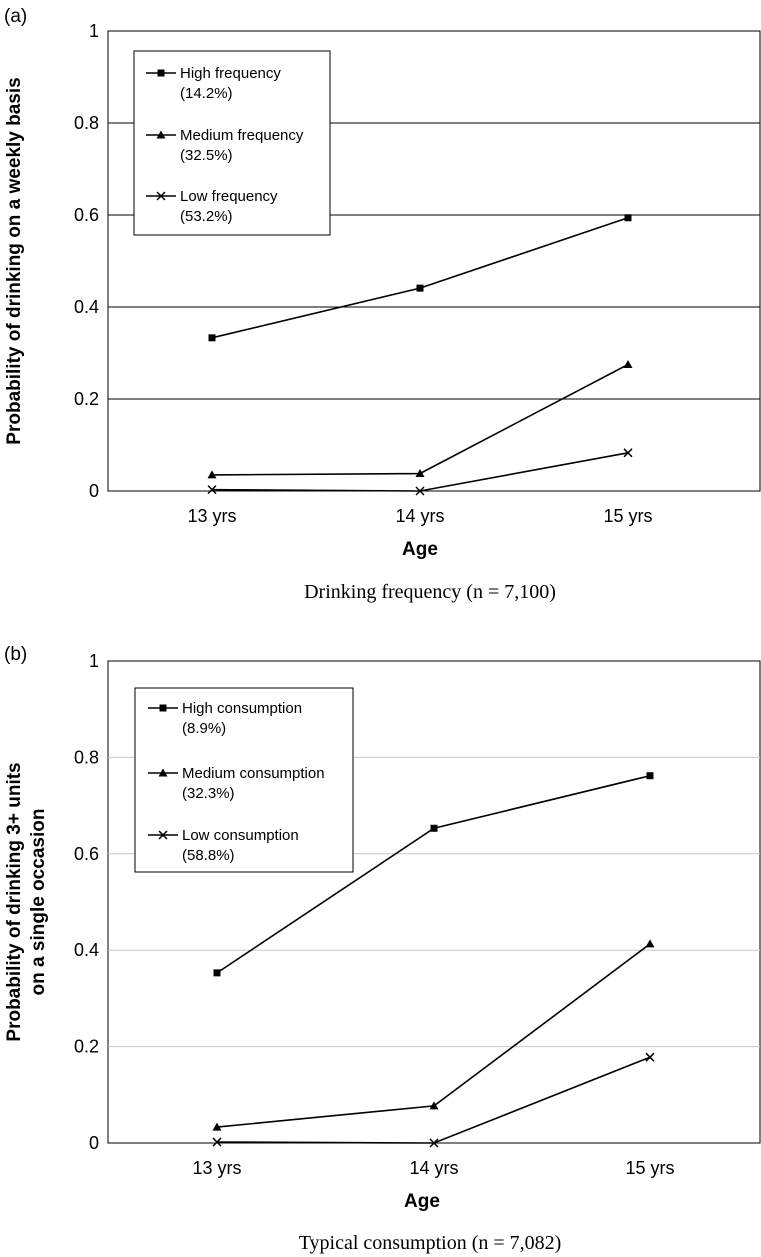 The width and height of the screenshot is (761, 1257). What do you see at coordinates (420, 549) in the screenshot?
I see `panel-a-x-axis-title: Age` at bounding box center [420, 549].